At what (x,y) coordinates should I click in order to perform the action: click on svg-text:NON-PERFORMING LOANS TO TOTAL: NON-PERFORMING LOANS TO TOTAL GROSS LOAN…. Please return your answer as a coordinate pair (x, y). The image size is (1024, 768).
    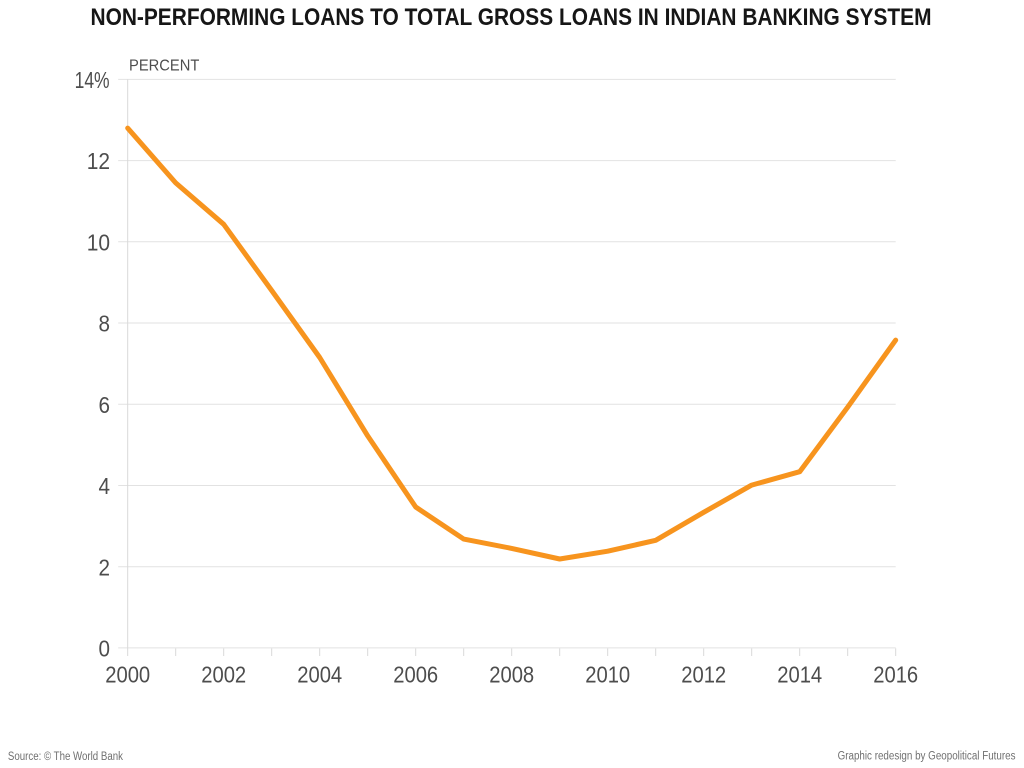
    Looking at the image, I should click on (511, 17).